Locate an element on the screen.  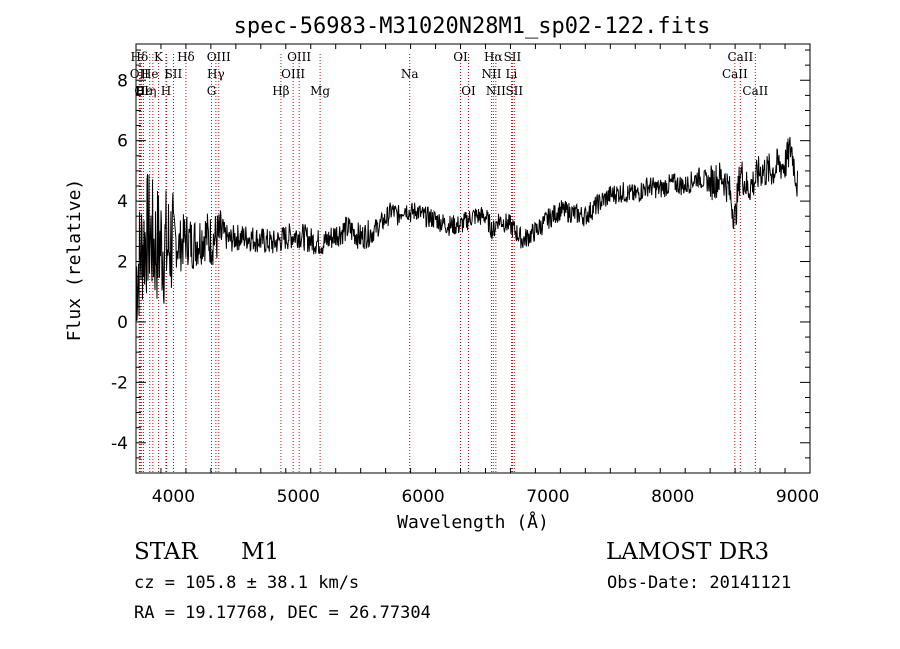
x-axis-label: Wavelength (Å) is located at coordinates (473, 522).